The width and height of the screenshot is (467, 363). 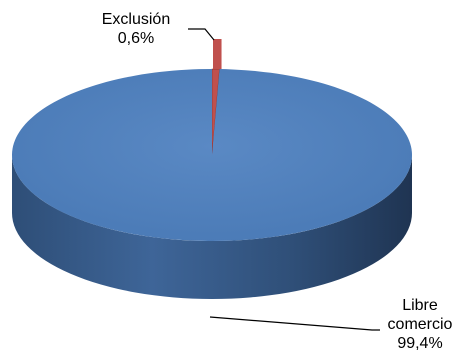 What do you see at coordinates (136, 19) in the screenshot?
I see `slice-label-exclusion-name: Exclusión` at bounding box center [136, 19].